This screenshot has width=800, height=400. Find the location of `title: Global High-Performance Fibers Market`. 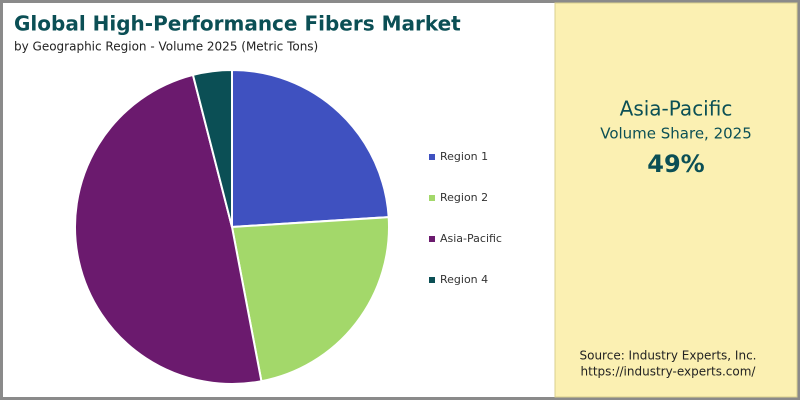

title: Global High-Performance Fibers Market is located at coordinates (237, 24).